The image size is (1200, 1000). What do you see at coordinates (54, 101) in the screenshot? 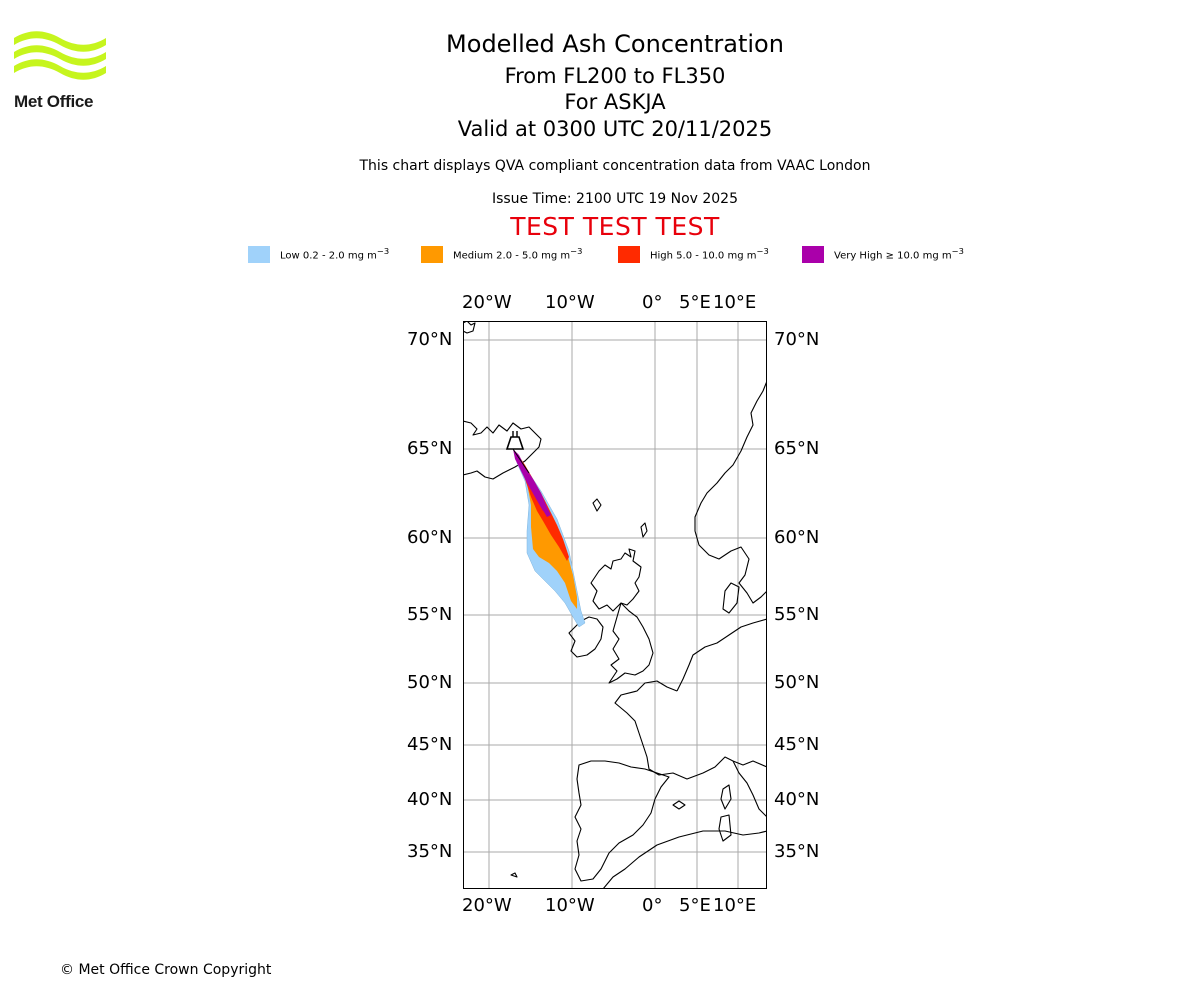
I see `met-office-wordmark: Met Office` at bounding box center [54, 101].